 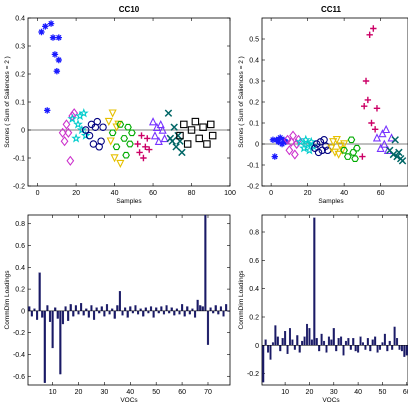 What do you see at coordinates (285, 392) in the screenshot?
I see `x-tick-label: 10` at bounding box center [285, 392].